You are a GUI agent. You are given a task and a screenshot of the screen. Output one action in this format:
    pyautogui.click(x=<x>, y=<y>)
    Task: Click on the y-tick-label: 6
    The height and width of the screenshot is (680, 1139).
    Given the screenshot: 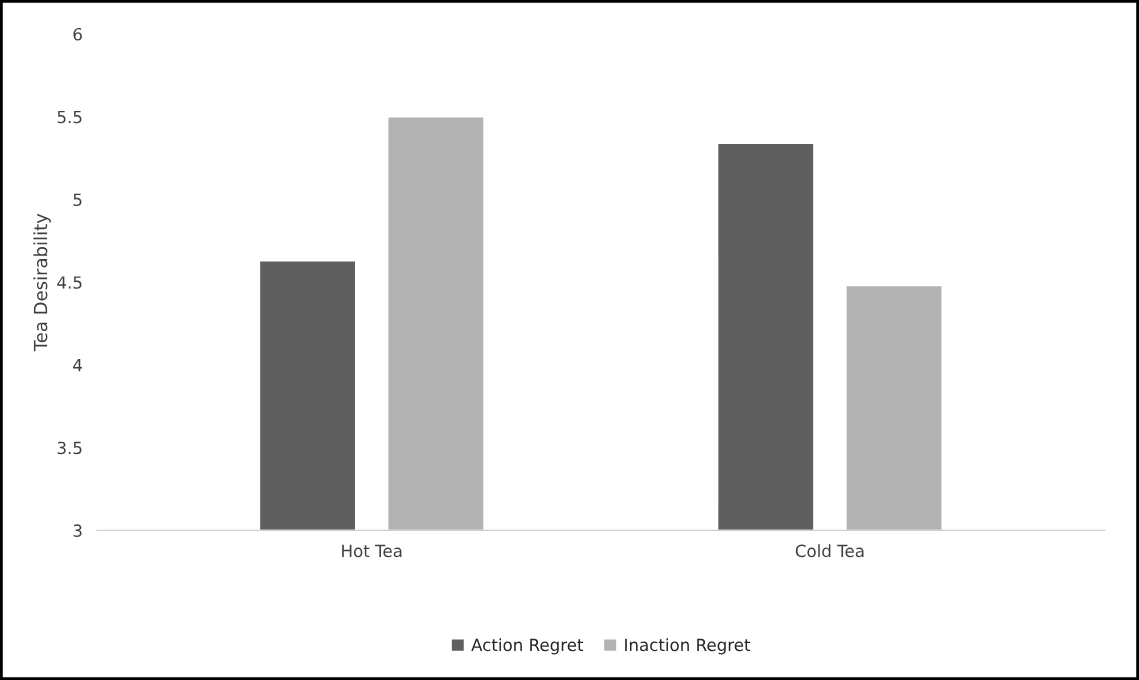 What is the action you would take?
    pyautogui.click(x=77, y=34)
    